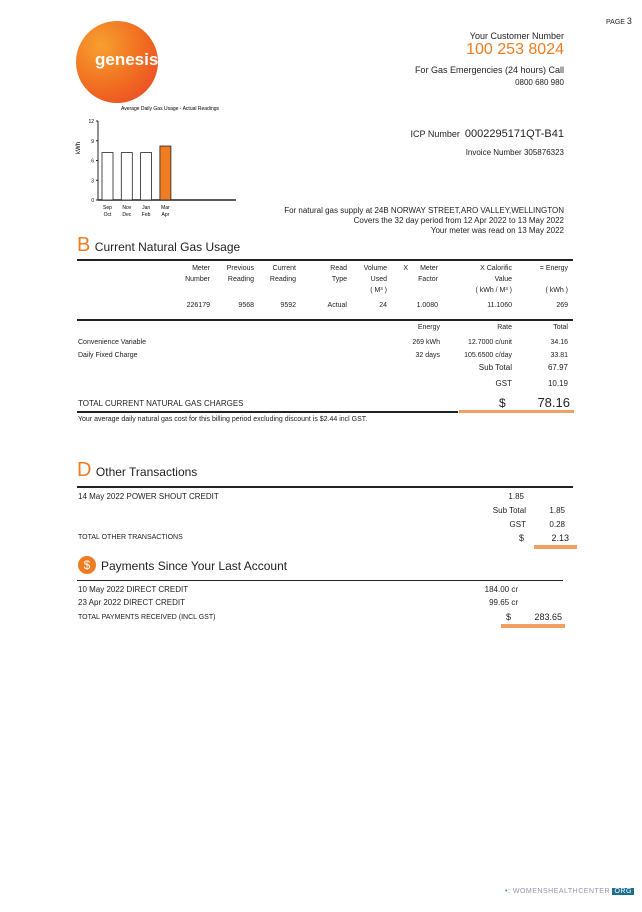 This screenshot has height=912, width=642. What do you see at coordinates (629, 21) in the screenshot?
I see `page-num: 3` at bounding box center [629, 21].